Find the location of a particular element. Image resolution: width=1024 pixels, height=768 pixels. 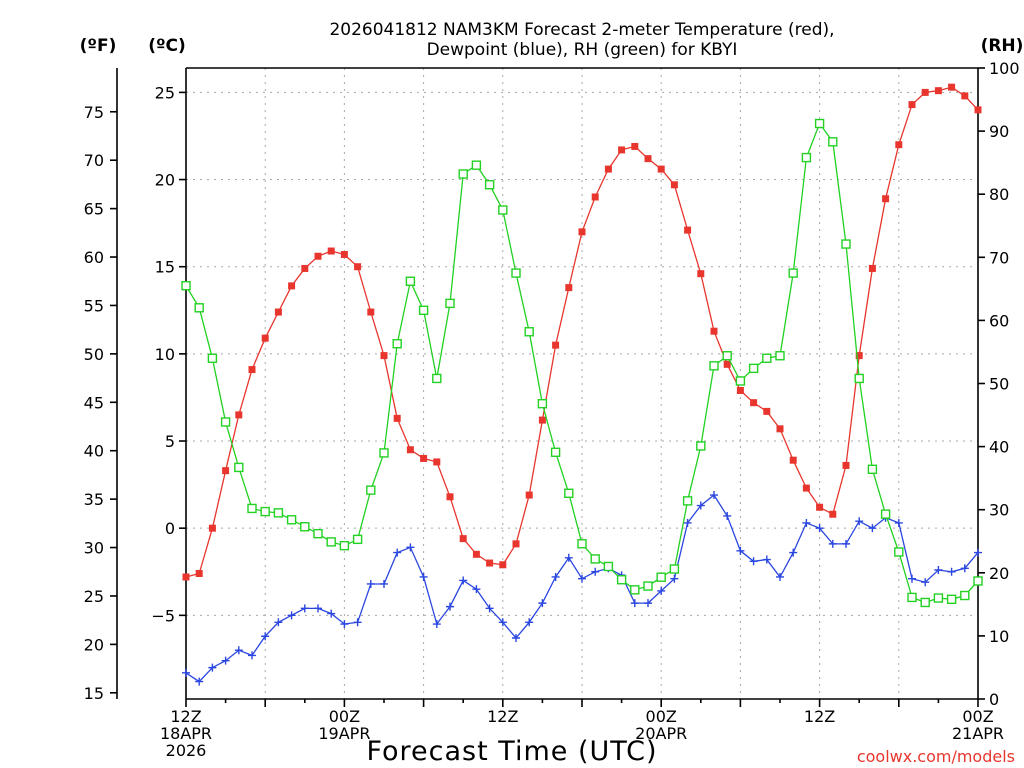

celsius-unit-label: (ºC) is located at coordinates (167, 46).